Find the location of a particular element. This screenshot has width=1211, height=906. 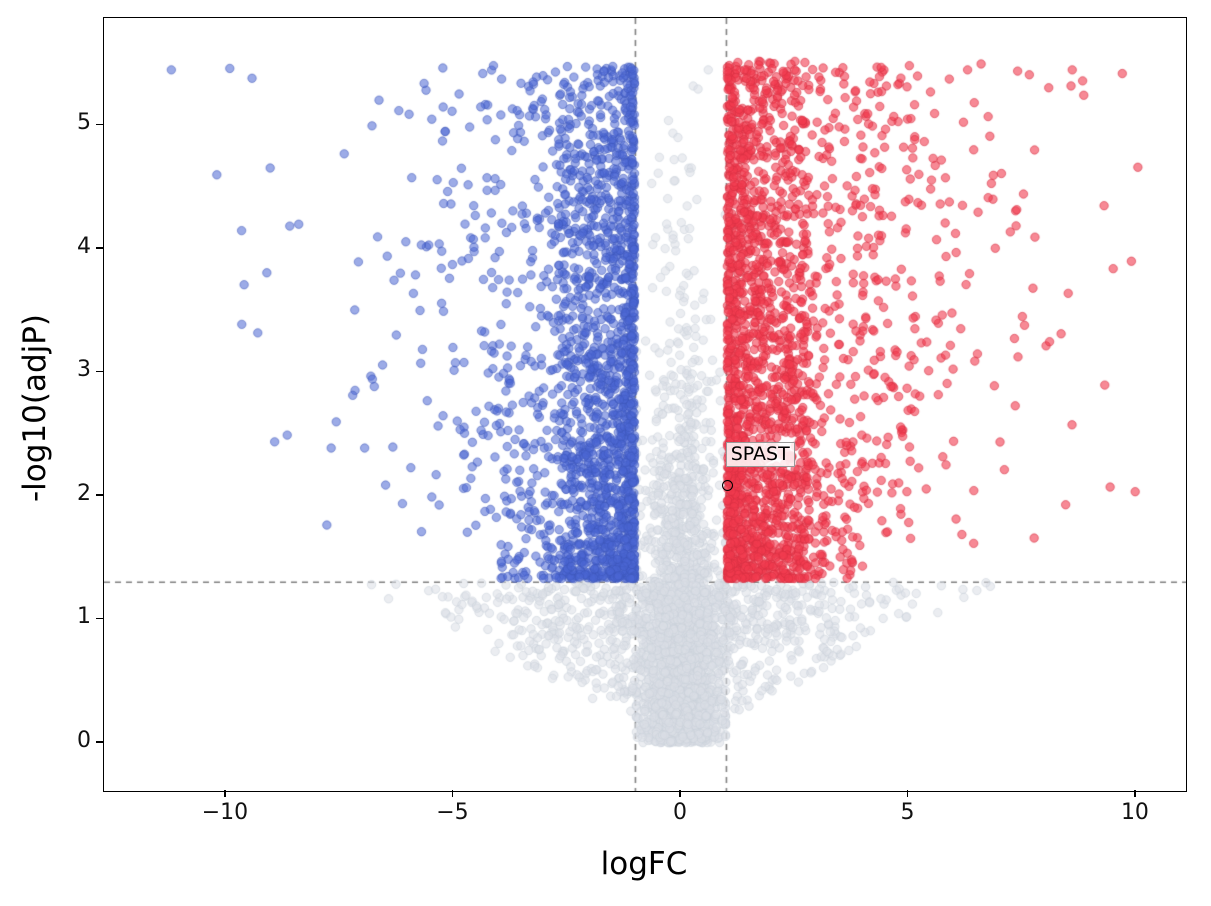

x-tick-label: −5 is located at coordinates (452, 812).